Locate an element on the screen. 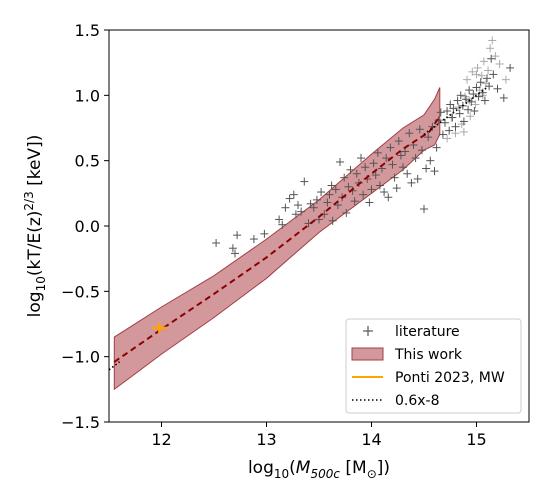  x-tick-label: 13 is located at coordinates (266, 439).